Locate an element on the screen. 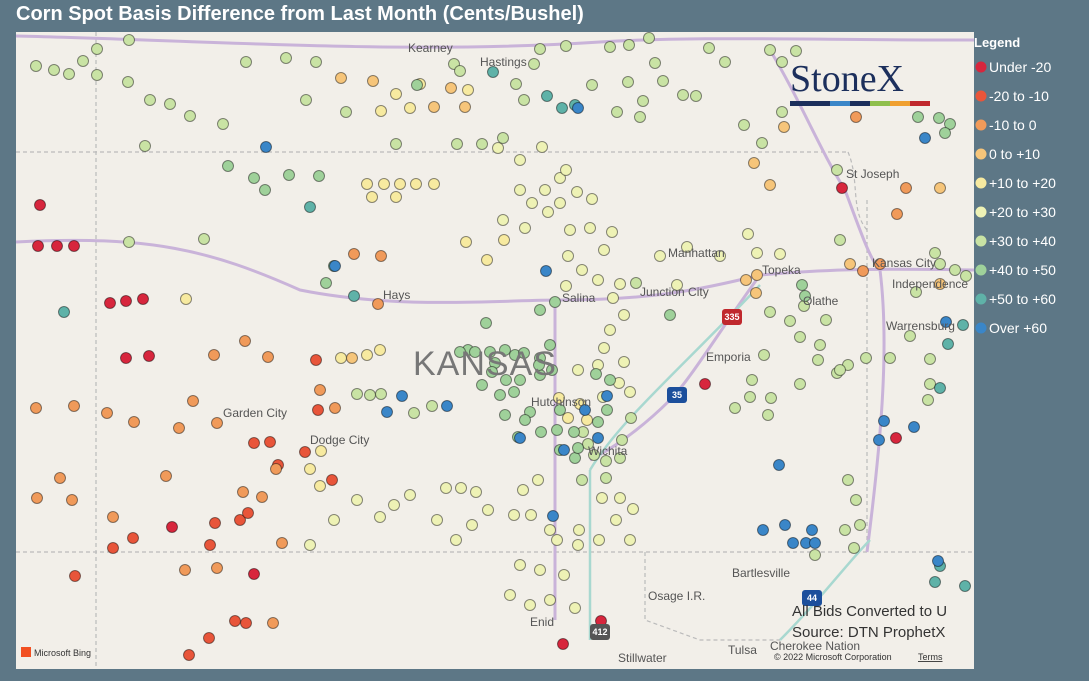  place-label: Wichita is located at coordinates (608, 451).